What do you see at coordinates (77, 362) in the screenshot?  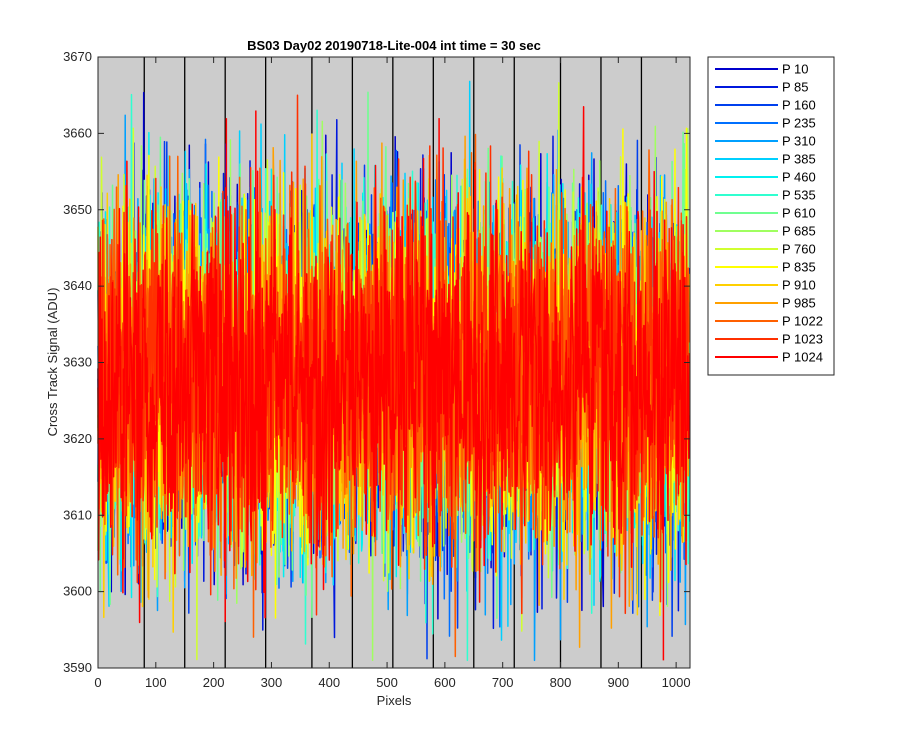 I see `y-tick-label: 3630` at bounding box center [77, 362].